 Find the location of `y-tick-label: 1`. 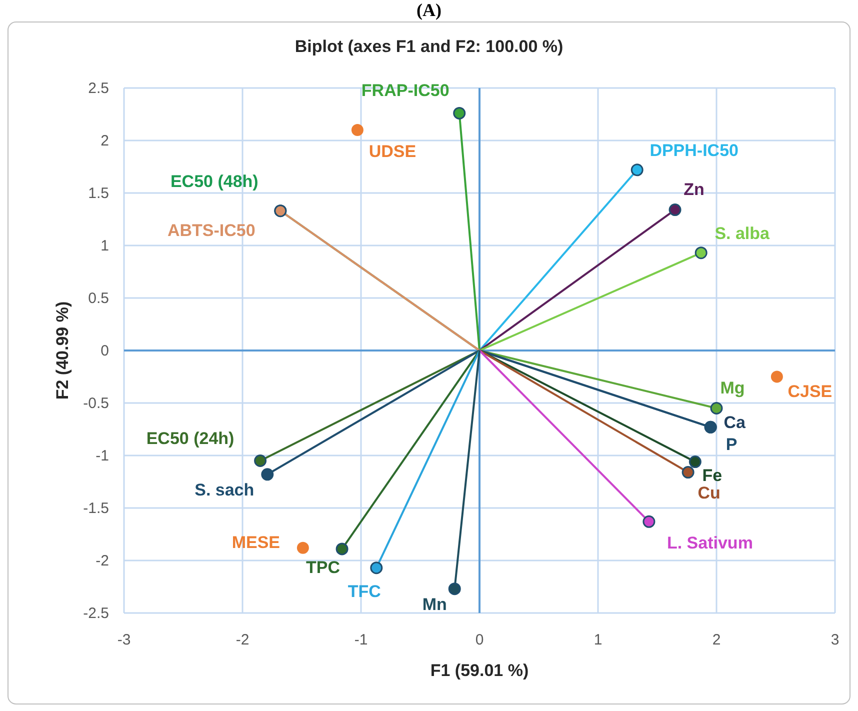

y-tick-label: 1 is located at coordinates (104, 245).